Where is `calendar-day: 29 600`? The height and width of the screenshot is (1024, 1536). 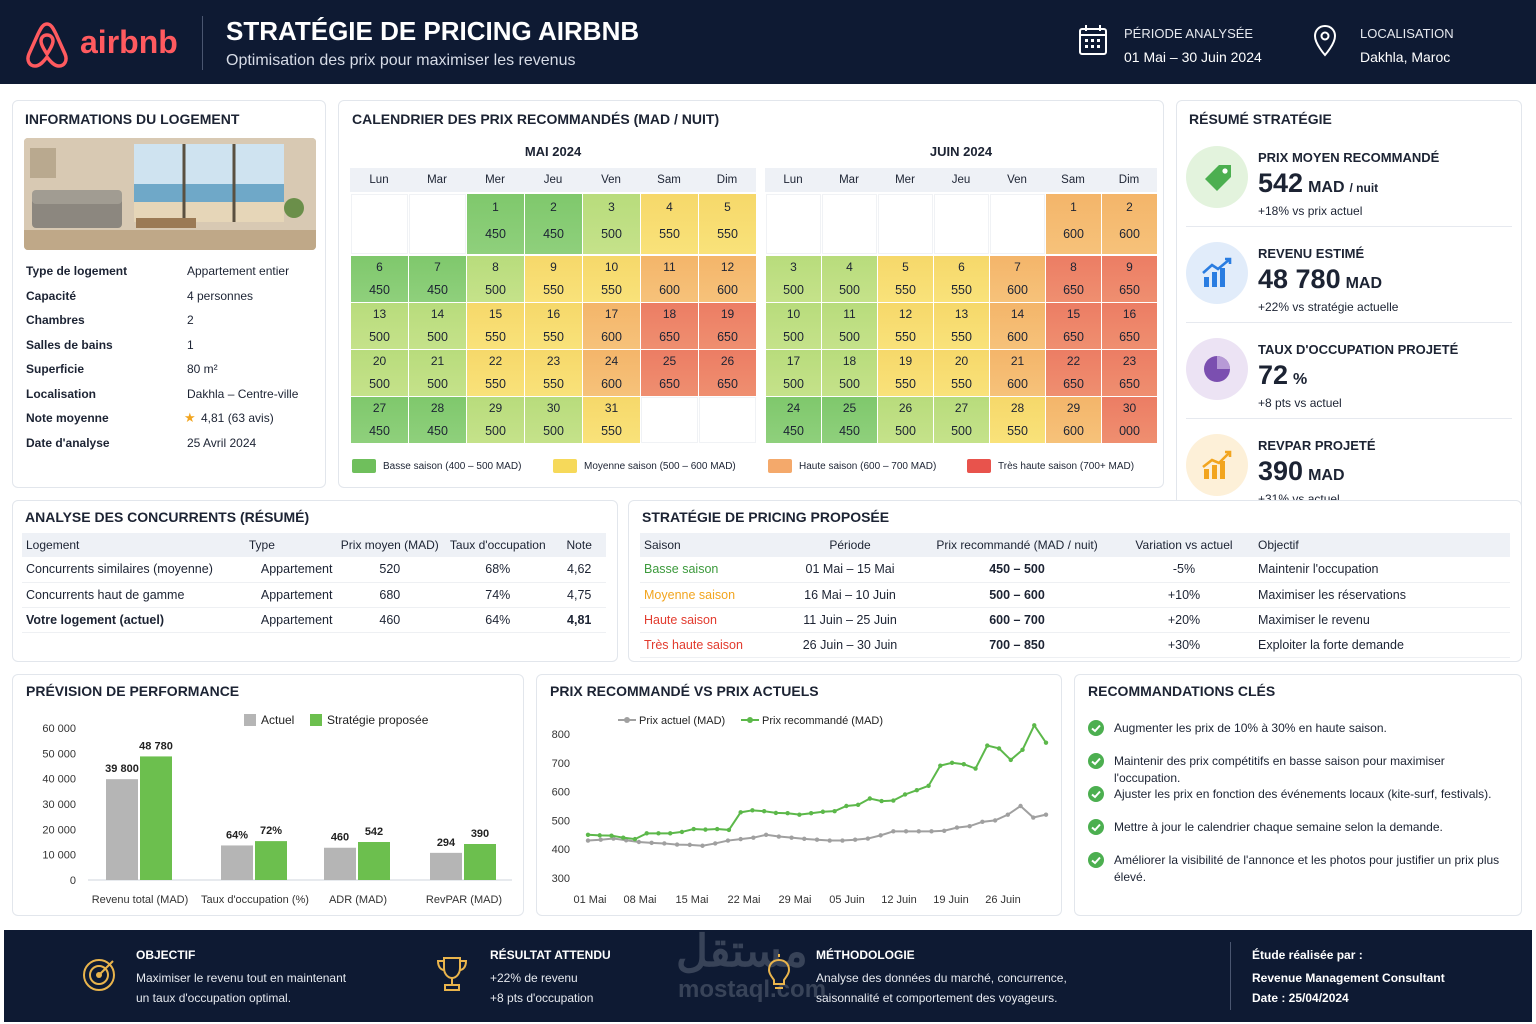
calendar-day: 29 600 is located at coordinates (1073, 420).